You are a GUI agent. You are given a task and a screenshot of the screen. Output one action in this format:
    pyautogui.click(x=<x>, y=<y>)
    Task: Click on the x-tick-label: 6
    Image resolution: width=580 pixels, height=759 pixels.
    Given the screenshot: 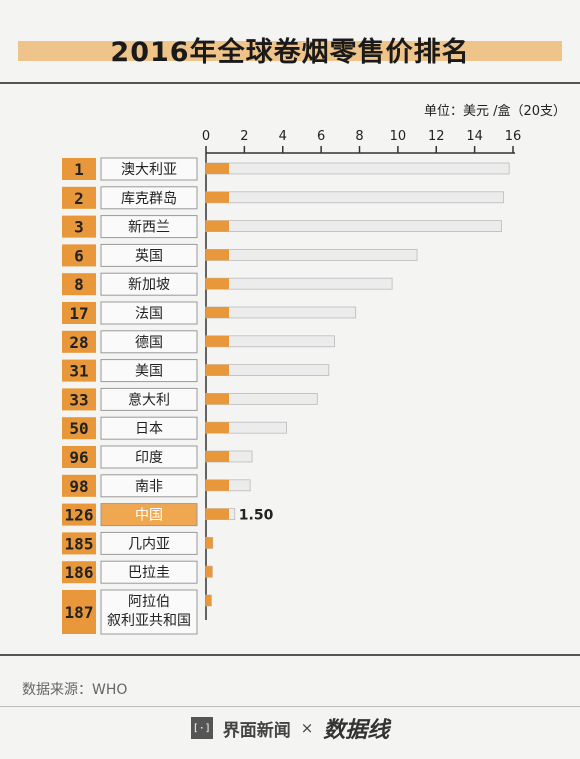 What is the action you would take?
    pyautogui.click(x=321, y=136)
    